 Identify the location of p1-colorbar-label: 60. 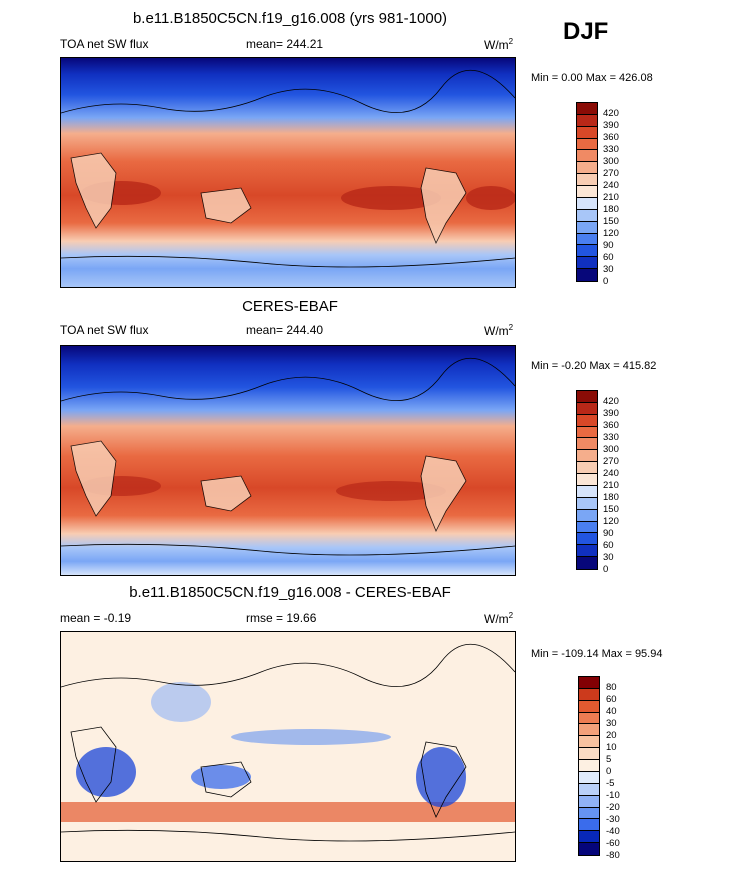
(608, 257).